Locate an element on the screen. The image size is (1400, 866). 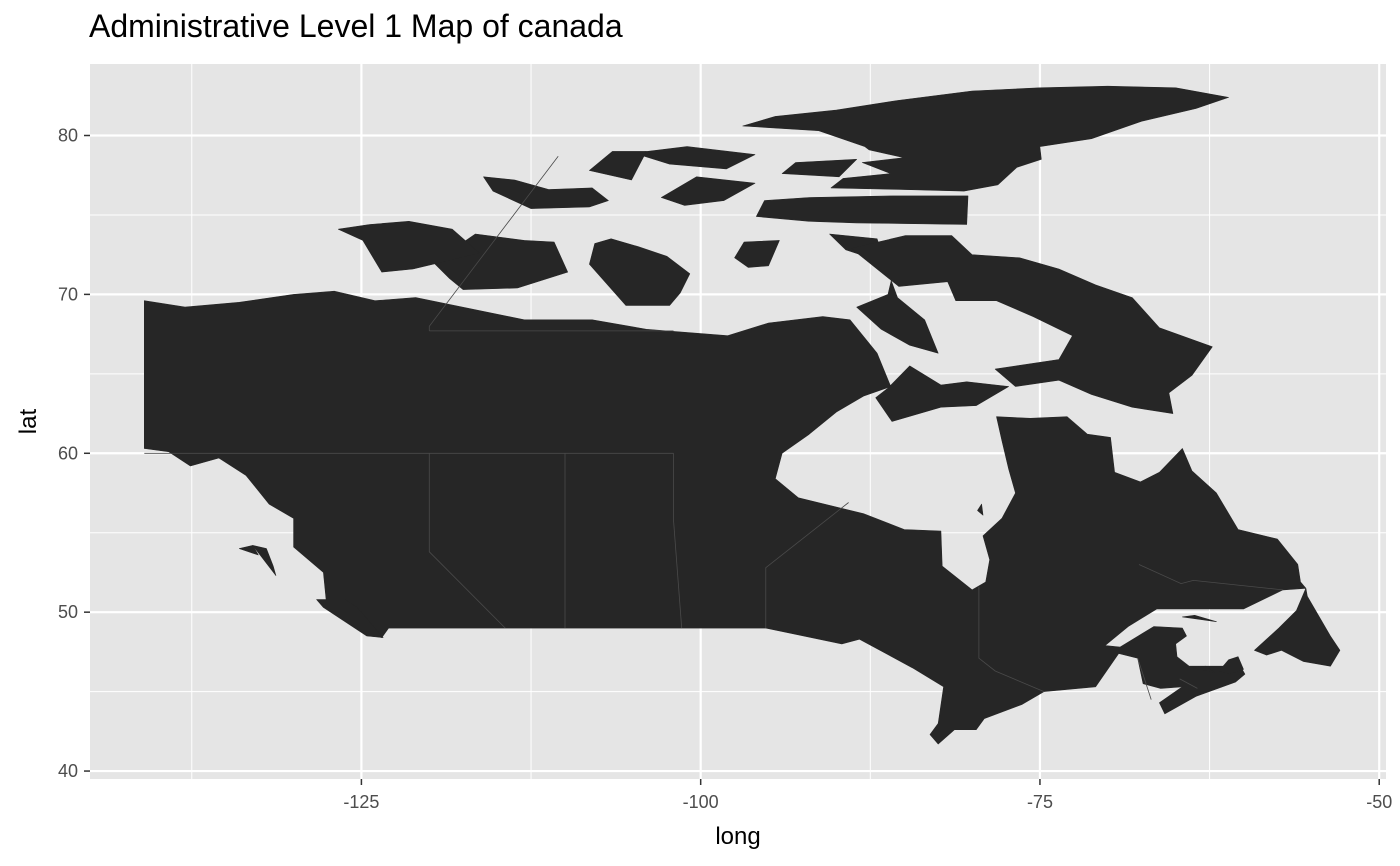
map-title: Administrative Level 1 Map of canada is located at coordinates (356, 26).